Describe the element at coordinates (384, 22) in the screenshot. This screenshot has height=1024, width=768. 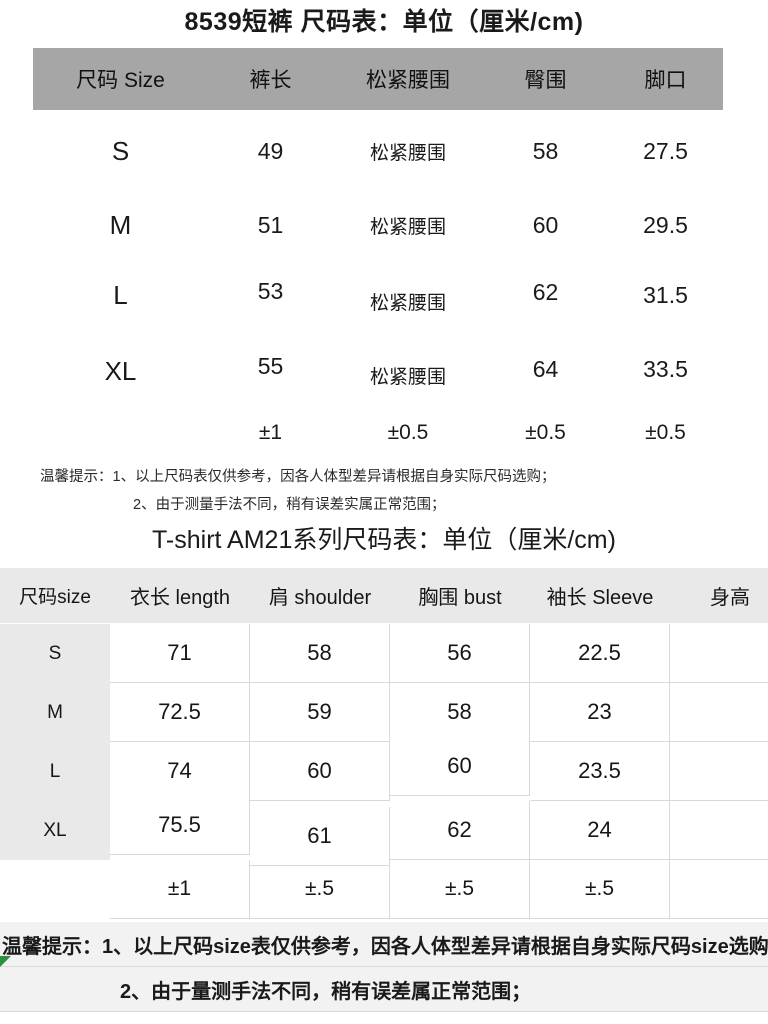
I see `shorts-chart-title: 8539短裤 尺码表：单位（厘米/cm)` at that location.